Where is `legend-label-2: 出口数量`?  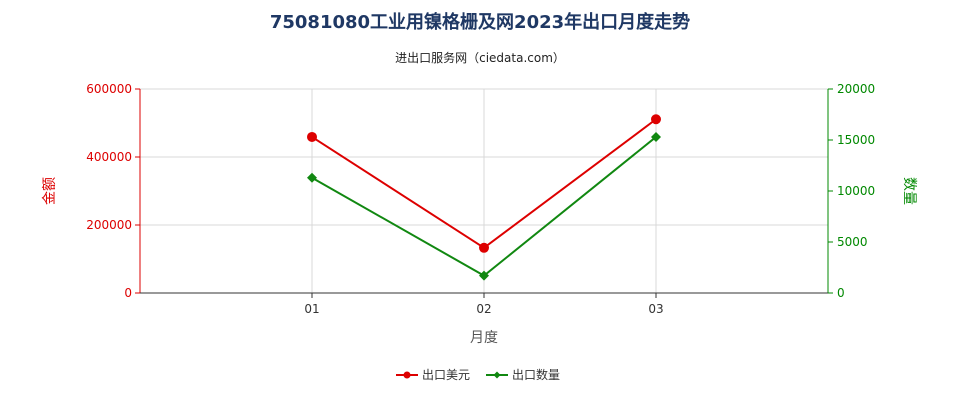 legend-label-2: 出口数量 is located at coordinates (536, 374).